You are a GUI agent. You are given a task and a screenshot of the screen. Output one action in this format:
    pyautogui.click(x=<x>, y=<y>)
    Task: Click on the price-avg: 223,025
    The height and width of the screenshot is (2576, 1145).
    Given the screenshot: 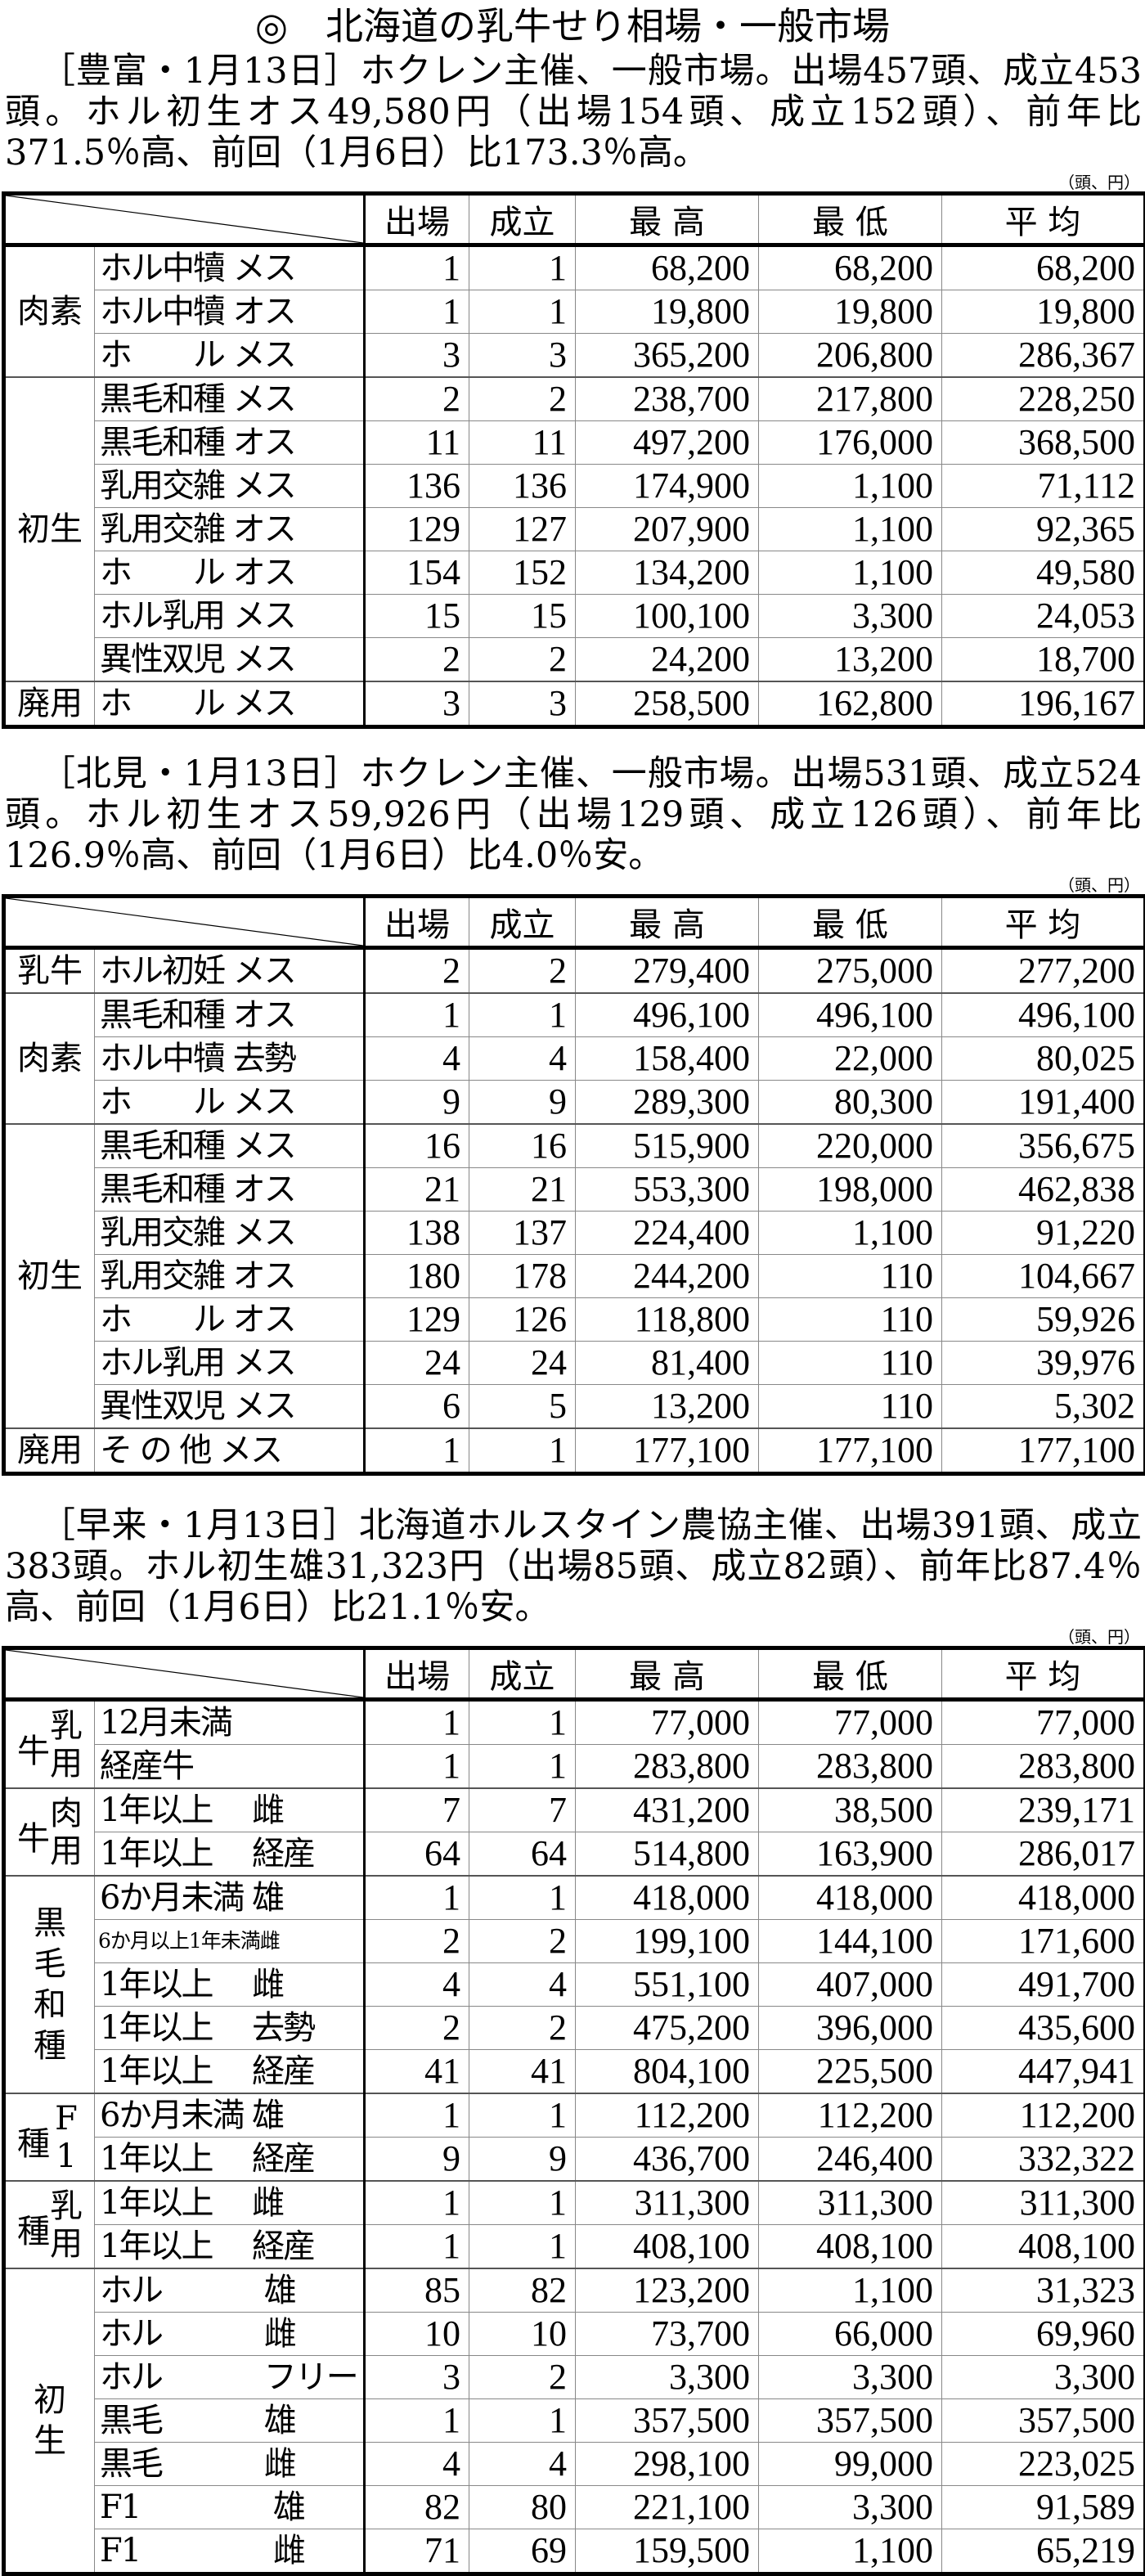 What is the action you would take?
    pyautogui.click(x=1043, y=2464)
    